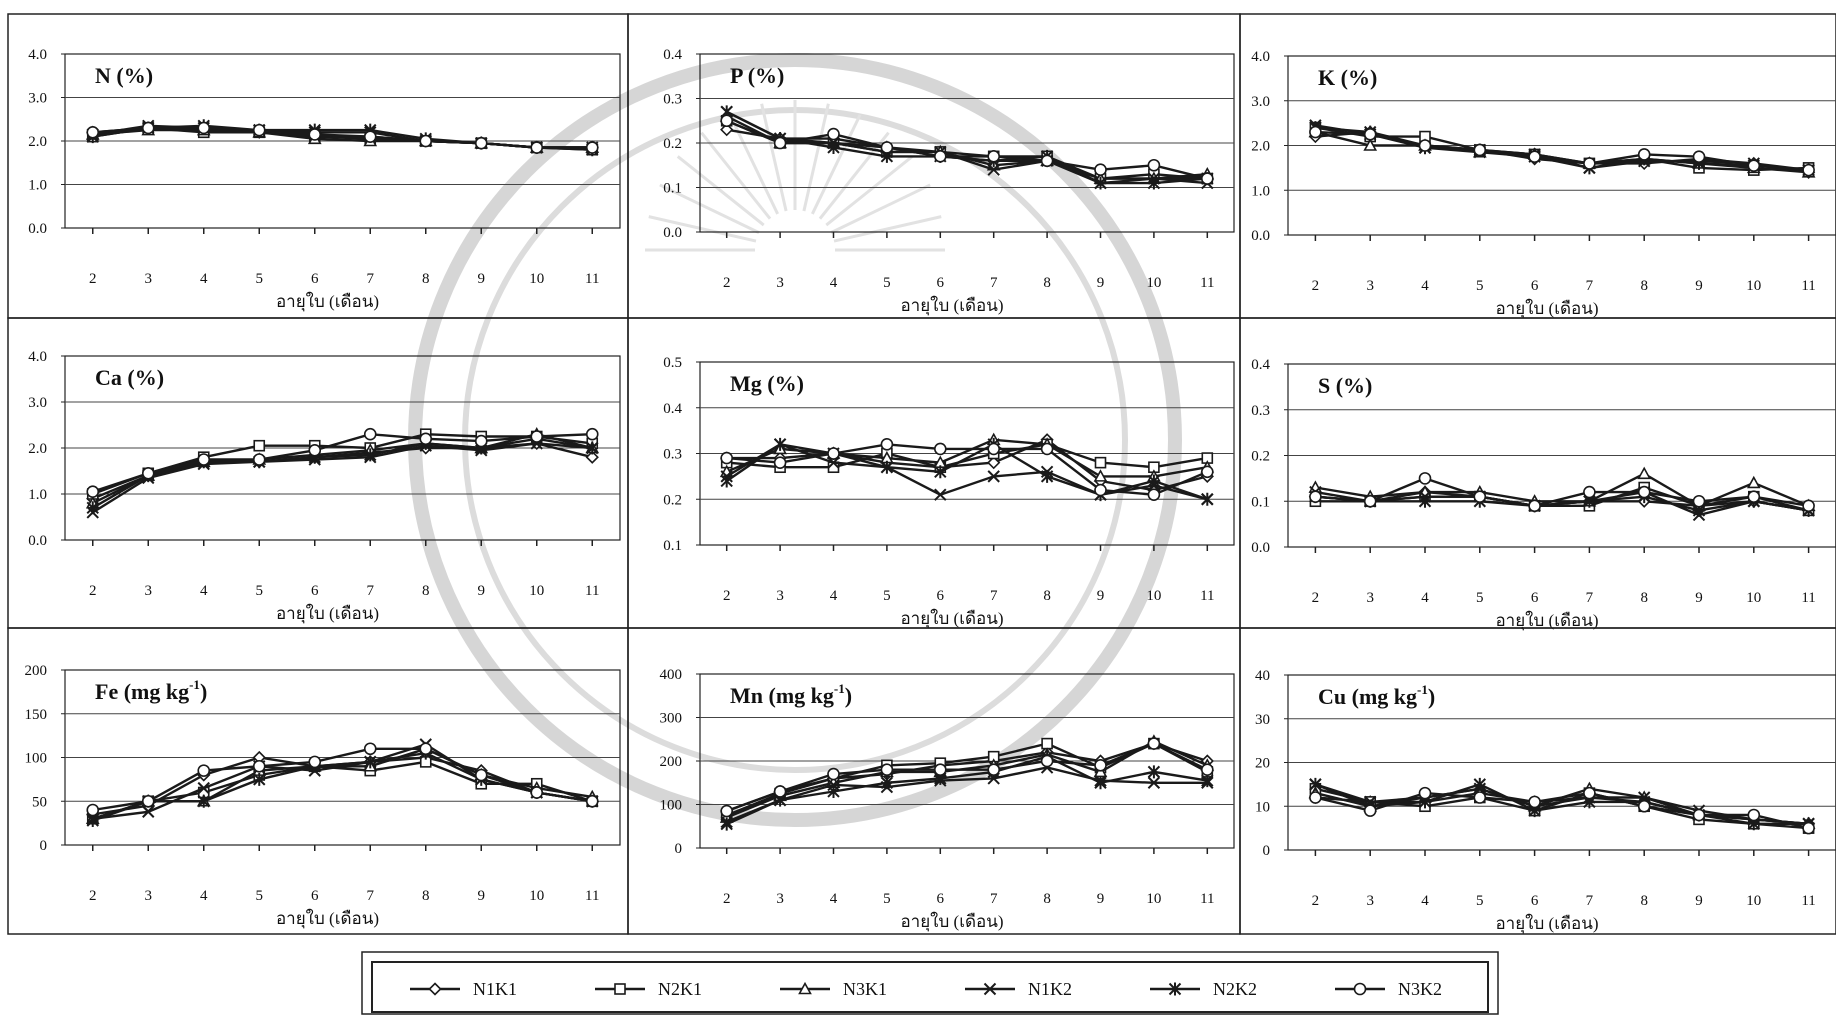 This screenshot has width=1836, height=1022. Describe the element at coordinates (648, 989) in the screenshot. I see `legend-item-N2K1: N2K1` at that location.